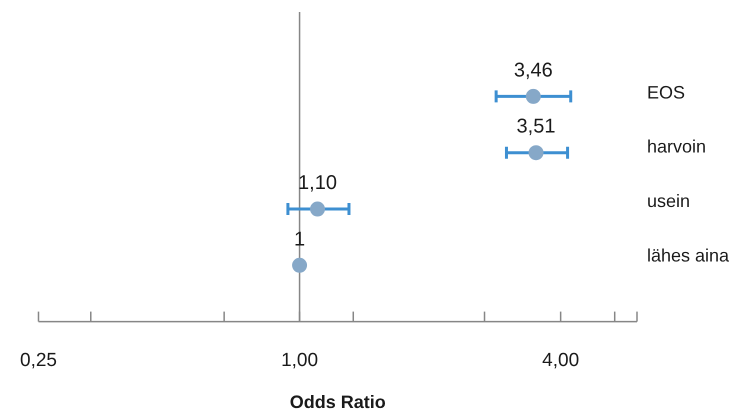  Describe the element at coordinates (666, 92) in the screenshot. I see `y-tick-label: EOS` at that location.